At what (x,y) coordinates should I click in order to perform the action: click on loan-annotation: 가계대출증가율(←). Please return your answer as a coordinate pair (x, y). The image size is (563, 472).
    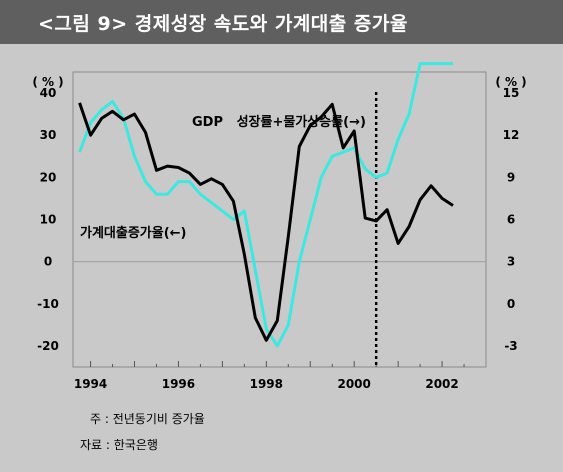
    Looking at the image, I should click on (133, 233).